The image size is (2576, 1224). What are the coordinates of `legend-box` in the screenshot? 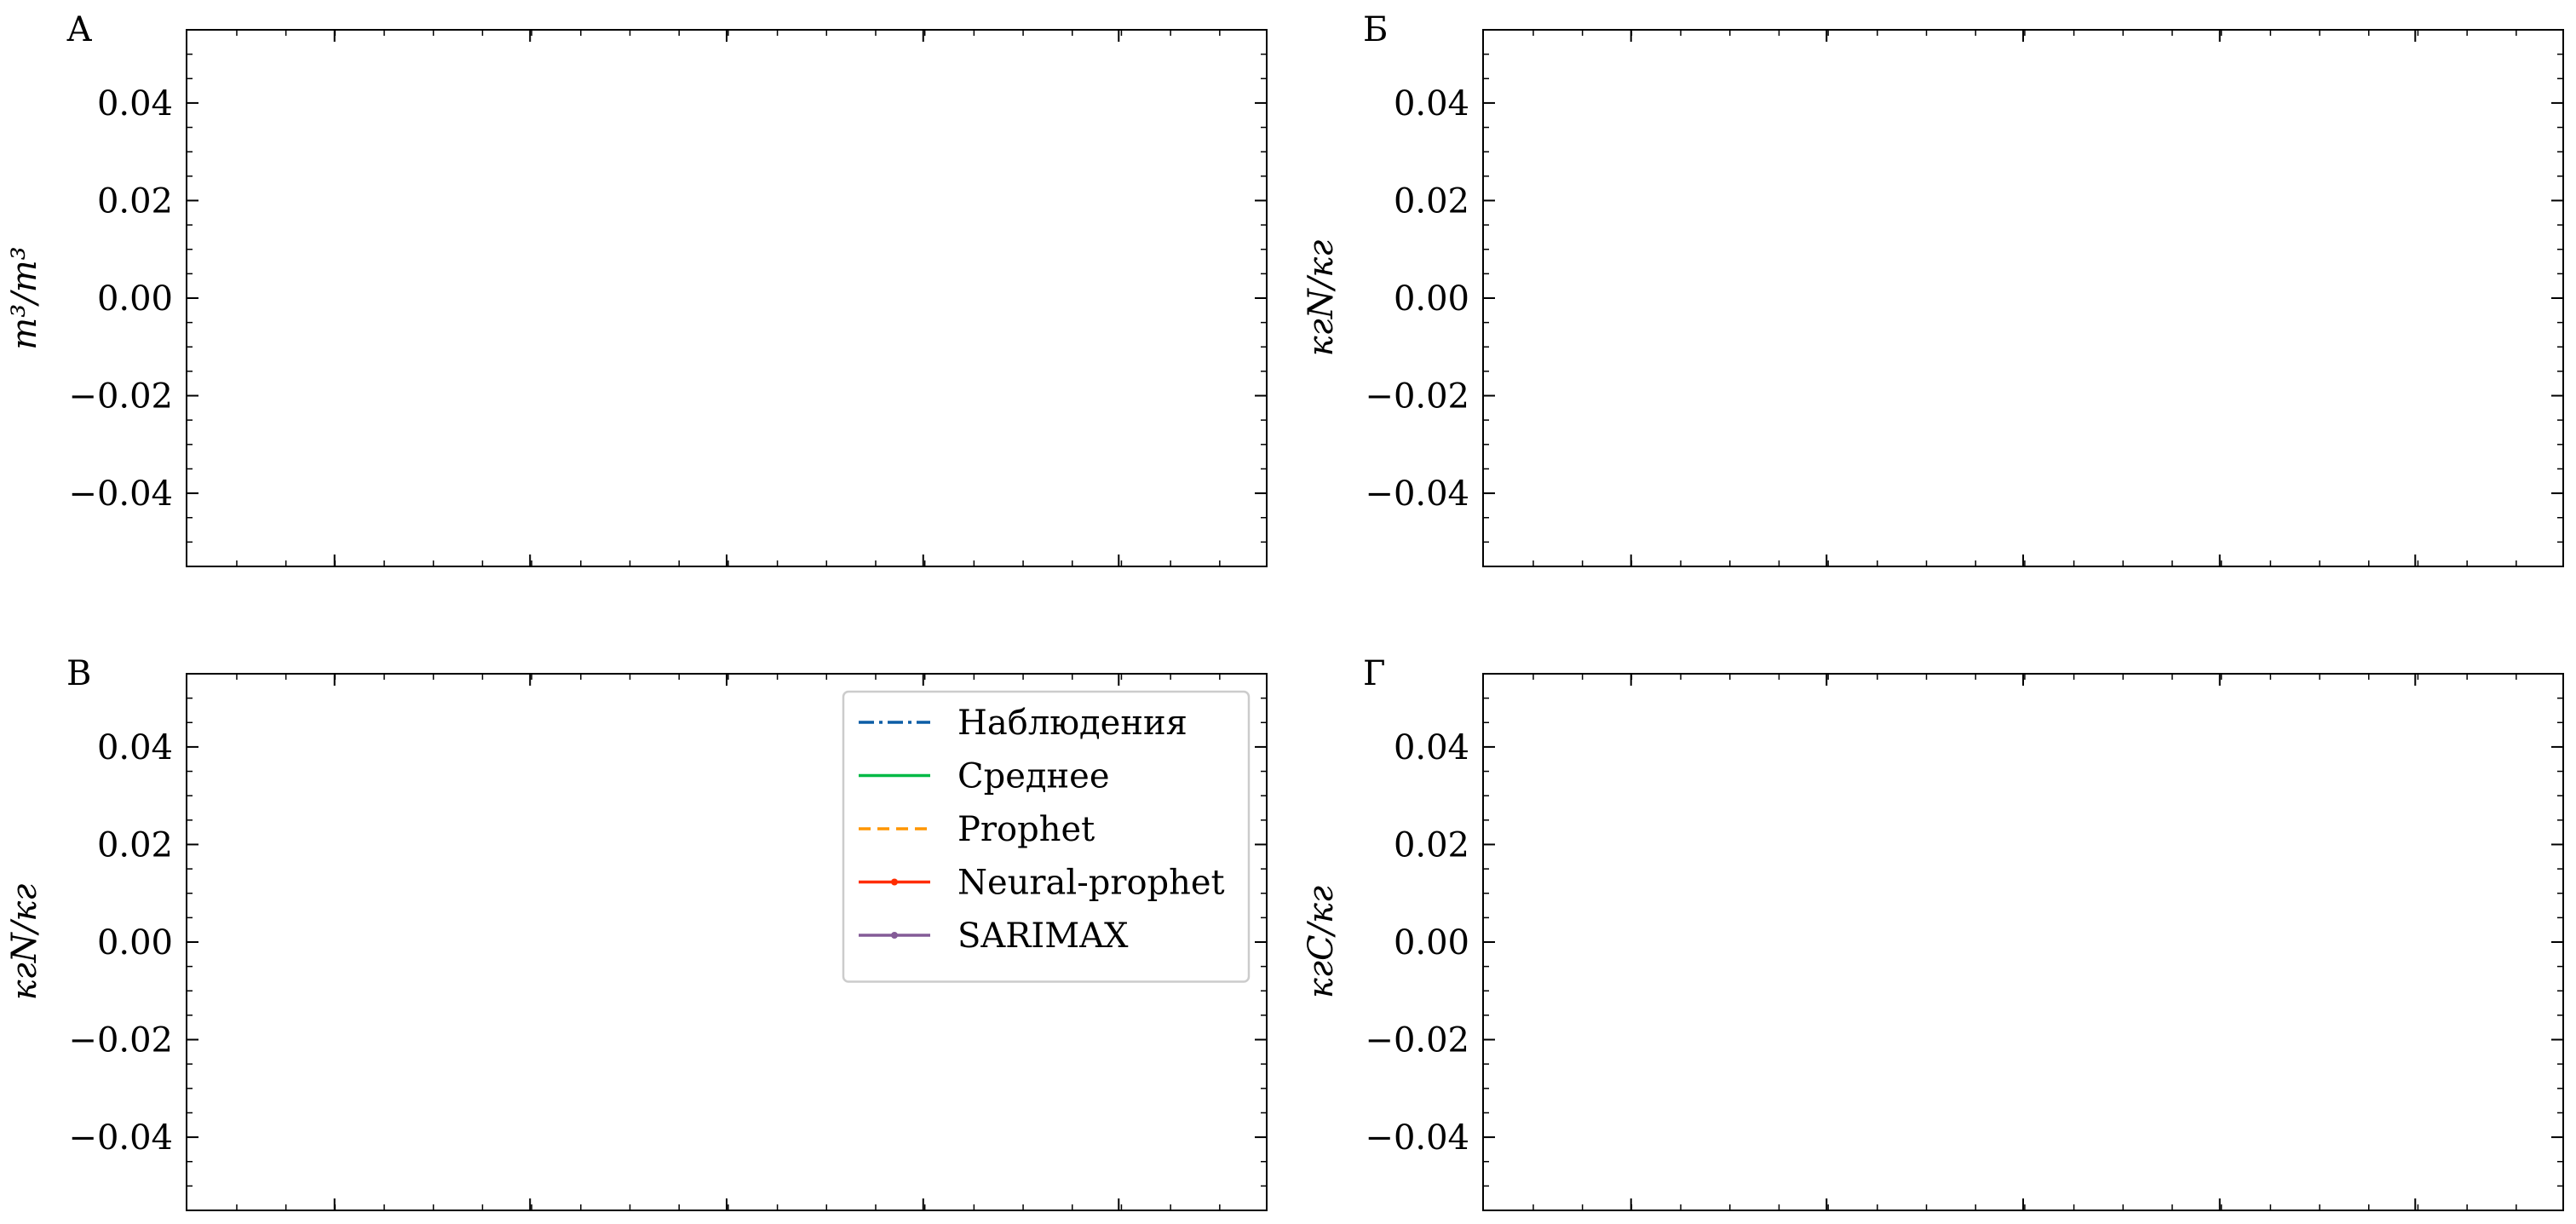 It's located at (1046, 836).